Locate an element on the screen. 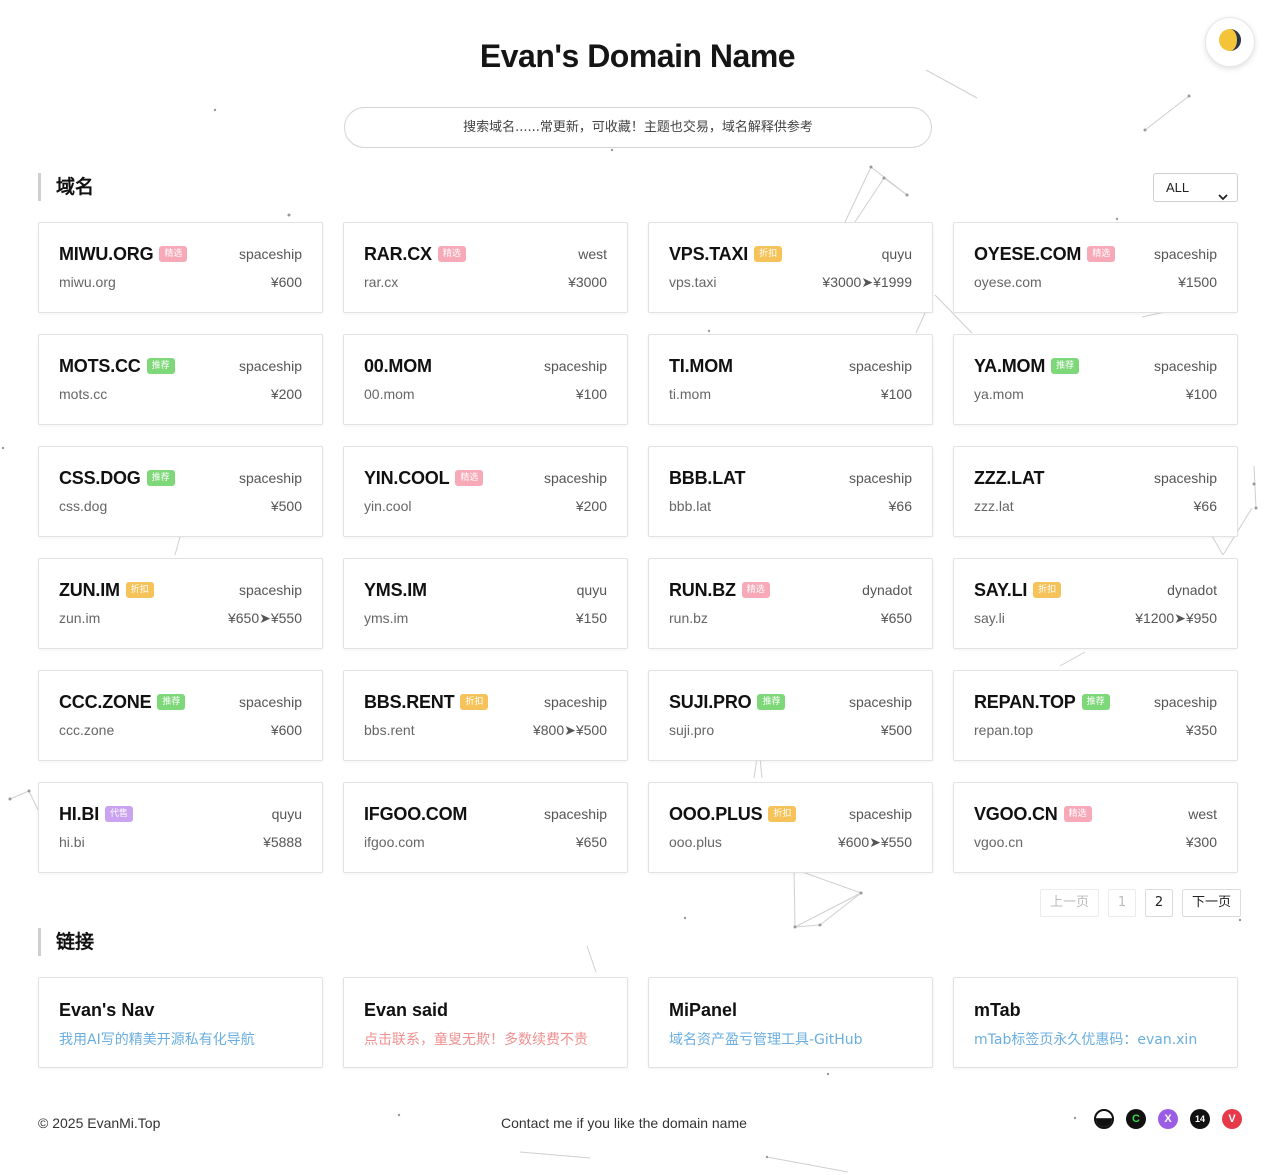 This screenshot has height=1175, width=1275. domain-card: OOO.PLUS 折扣 spaceship ooo.plus ¥600➤¥550 is located at coordinates (790, 827).